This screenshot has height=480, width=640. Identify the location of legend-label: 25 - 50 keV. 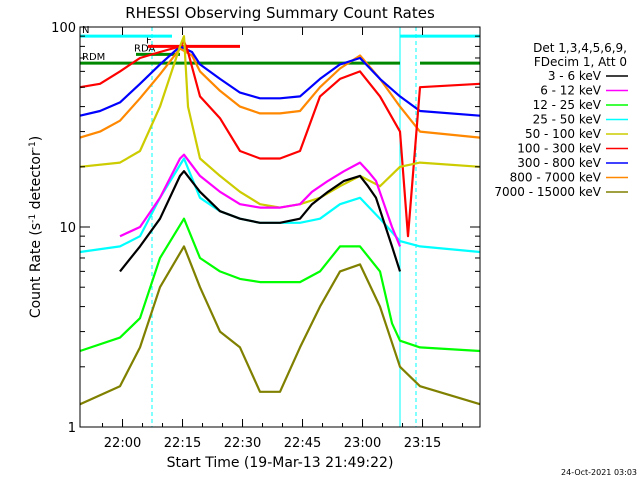
(567, 120).